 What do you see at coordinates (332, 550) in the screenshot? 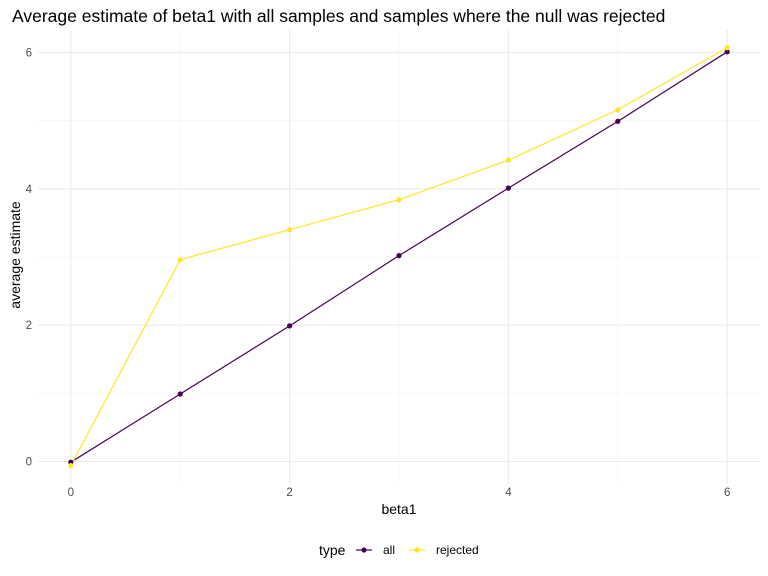
I see `legend-title: type` at bounding box center [332, 550].